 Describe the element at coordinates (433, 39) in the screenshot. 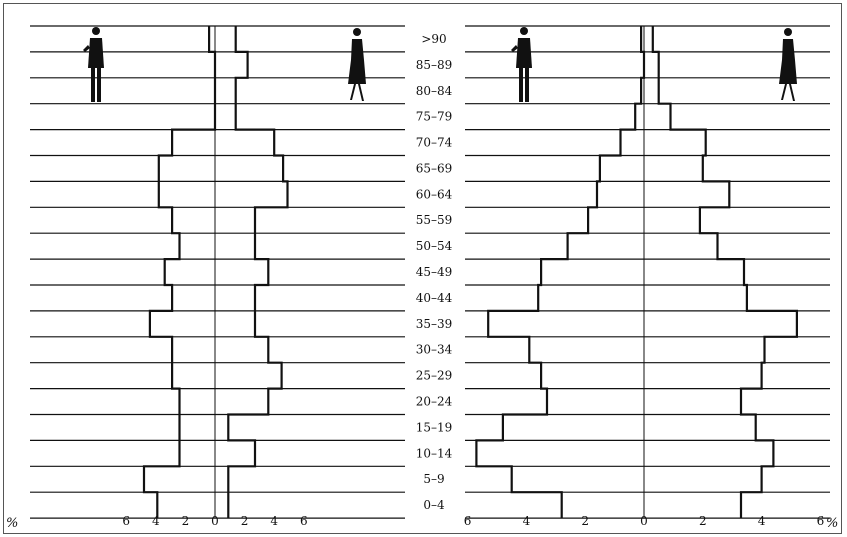

I see `age-group-label: >90` at that location.